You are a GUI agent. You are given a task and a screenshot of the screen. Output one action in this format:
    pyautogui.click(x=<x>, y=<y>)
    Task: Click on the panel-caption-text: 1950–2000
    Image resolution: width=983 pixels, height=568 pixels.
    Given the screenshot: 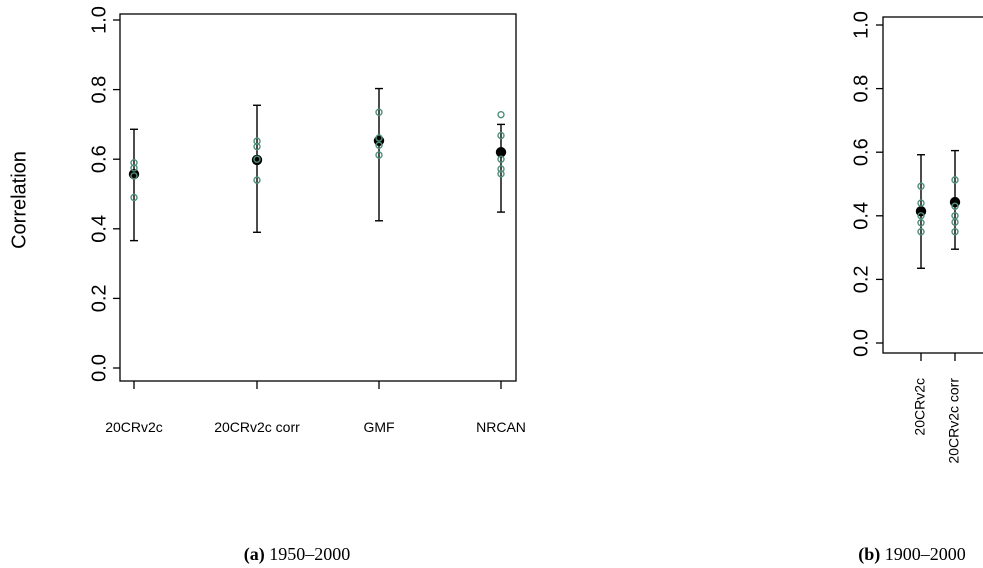 What is the action you would take?
    pyautogui.click(x=308, y=554)
    